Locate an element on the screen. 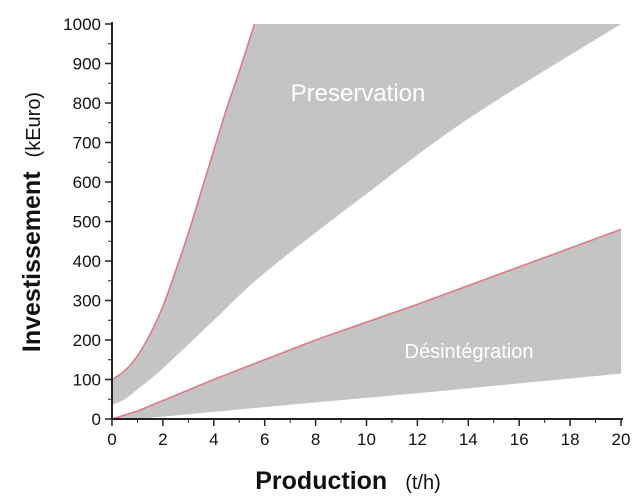 Image resolution: width=634 pixels, height=497 pixels. x-tick-label: 10 is located at coordinates (366, 439).